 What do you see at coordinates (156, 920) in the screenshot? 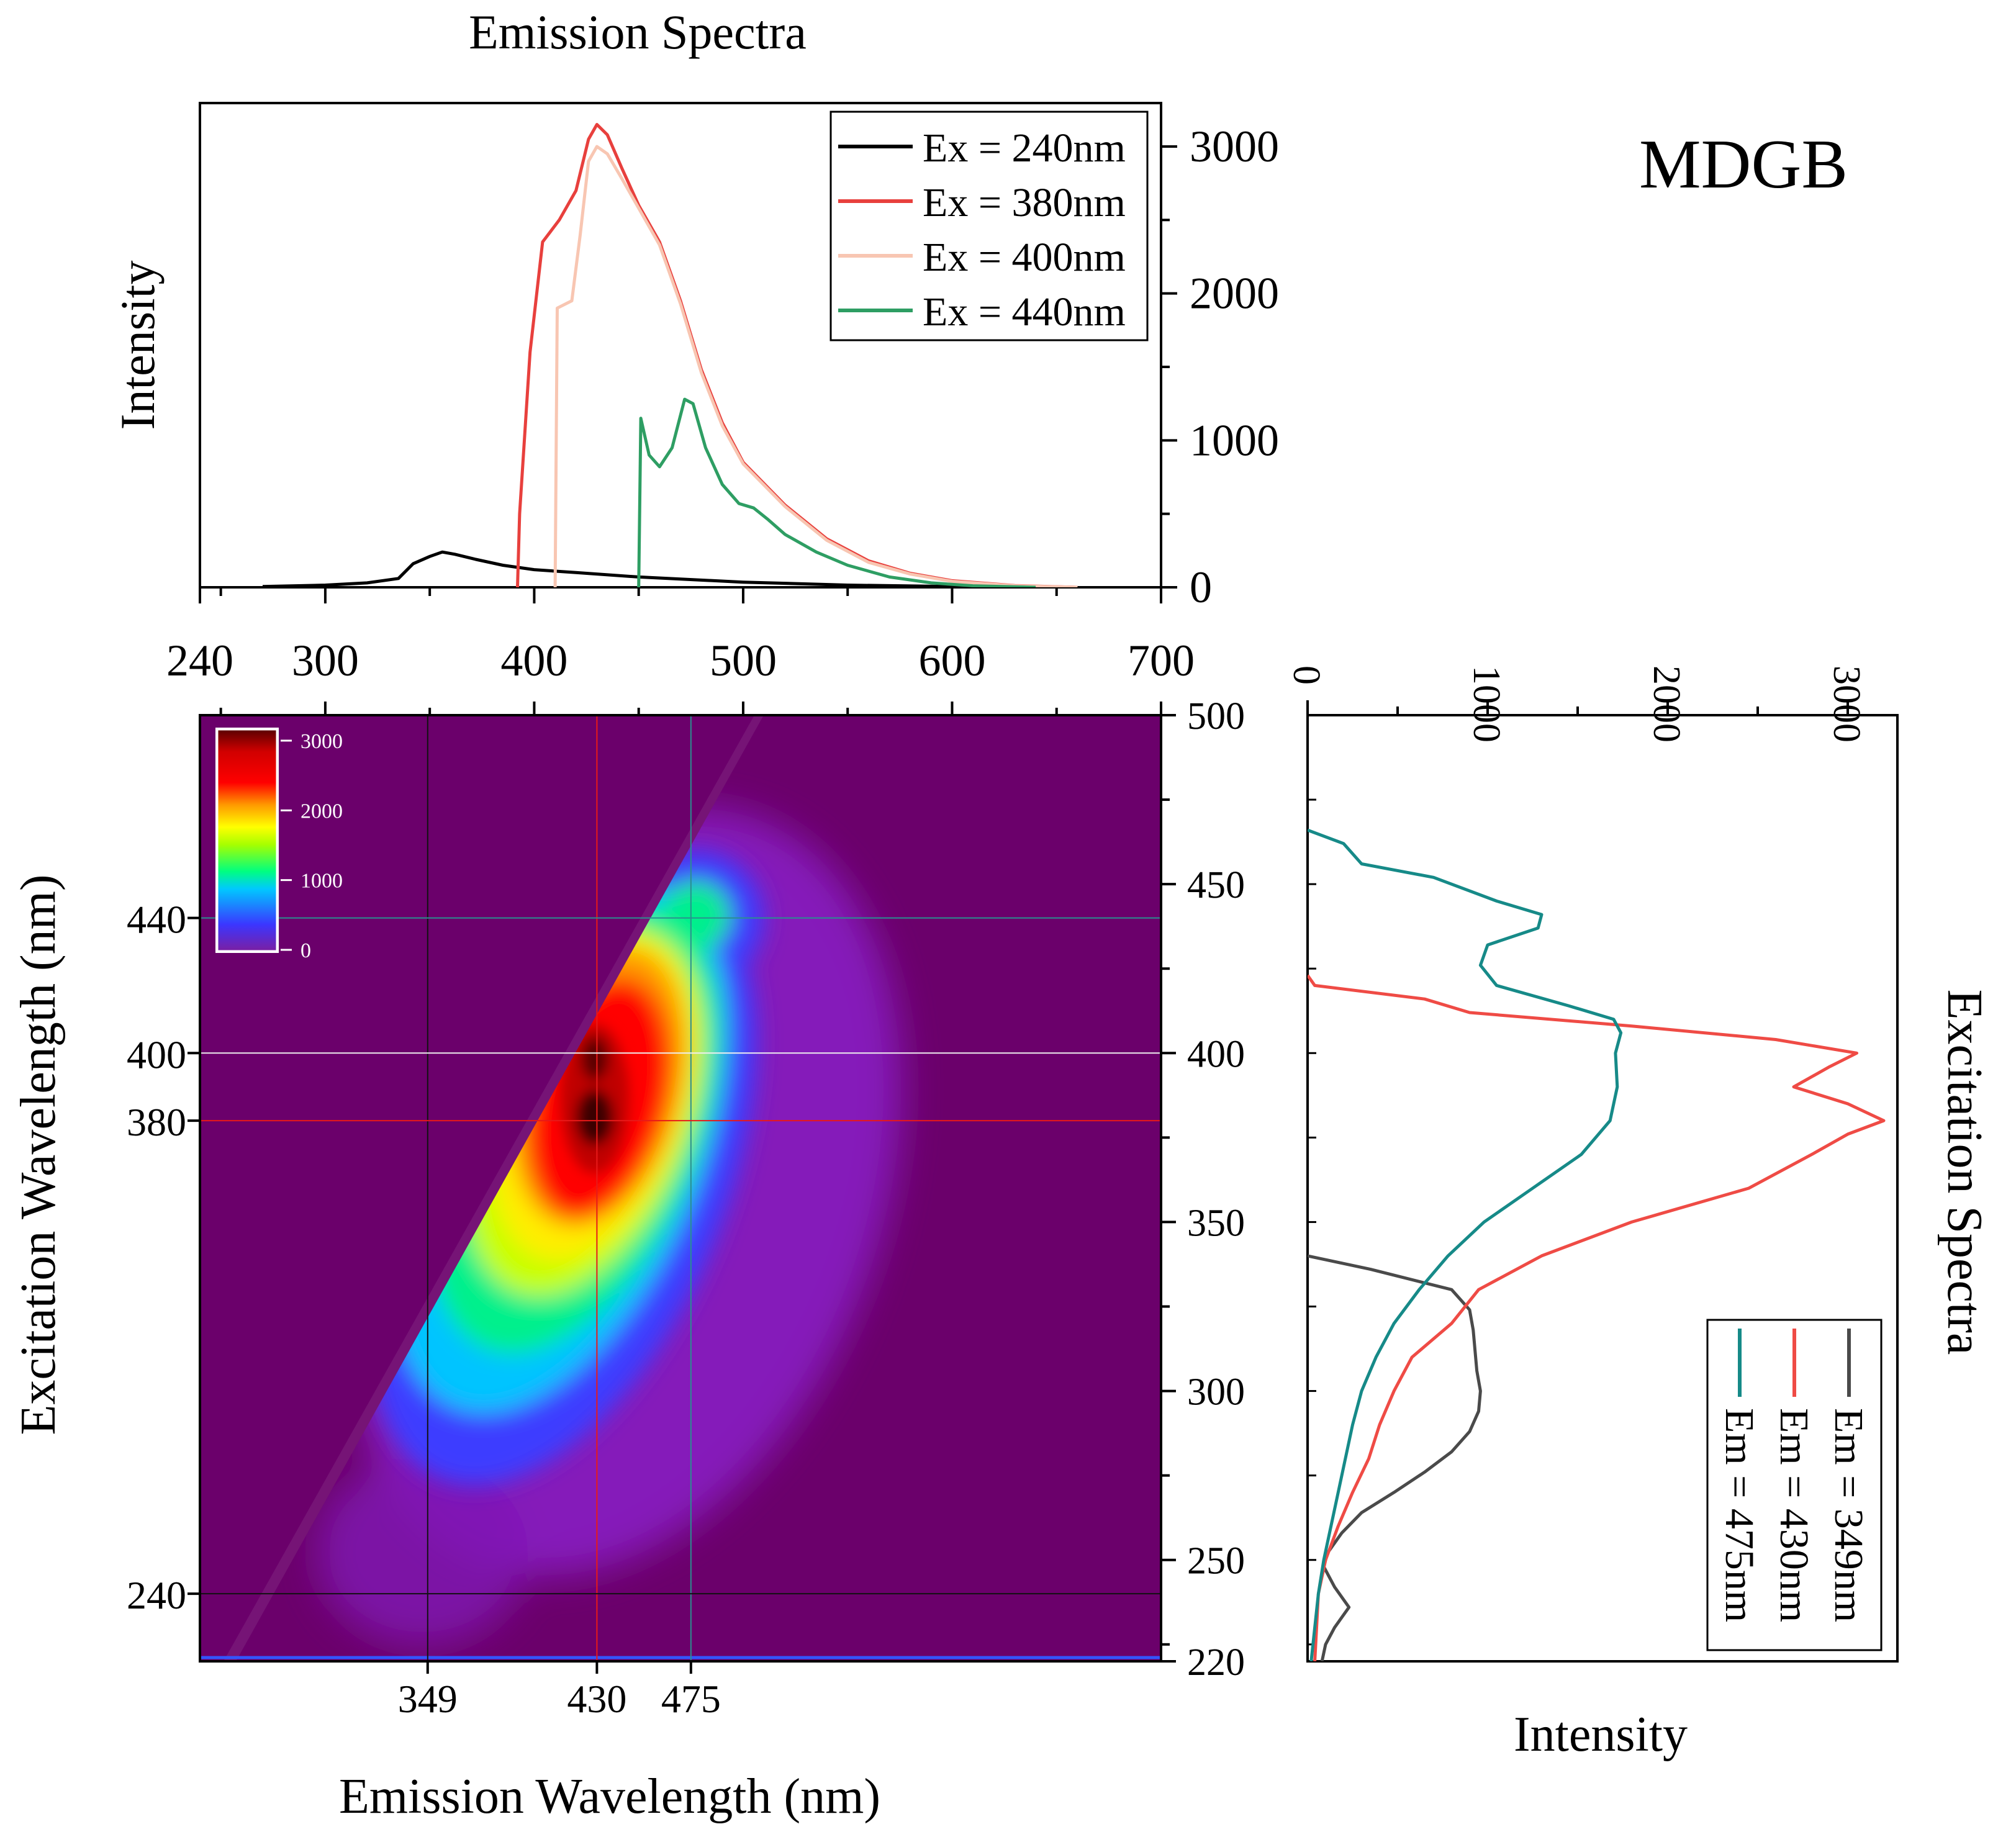
I see `heatmap-left-tick-label: 440` at bounding box center [156, 920].